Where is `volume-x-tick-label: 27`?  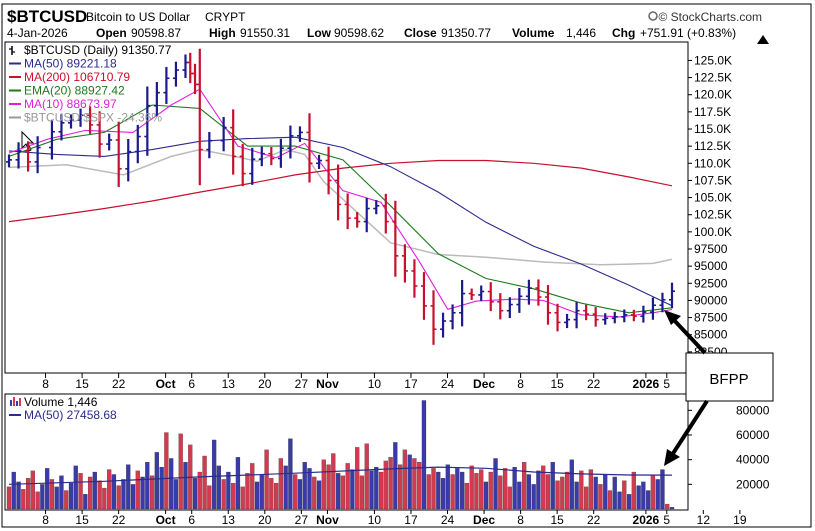
volume-x-tick-label: 27 is located at coordinates (302, 520).